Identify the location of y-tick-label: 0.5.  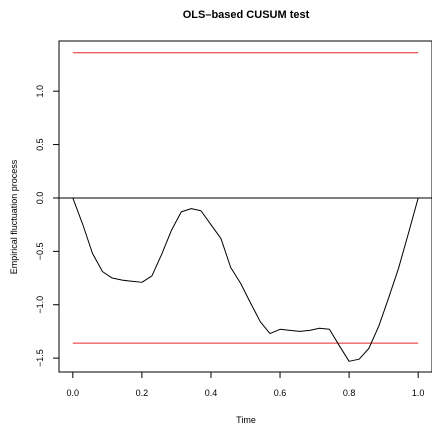
(40, 144).